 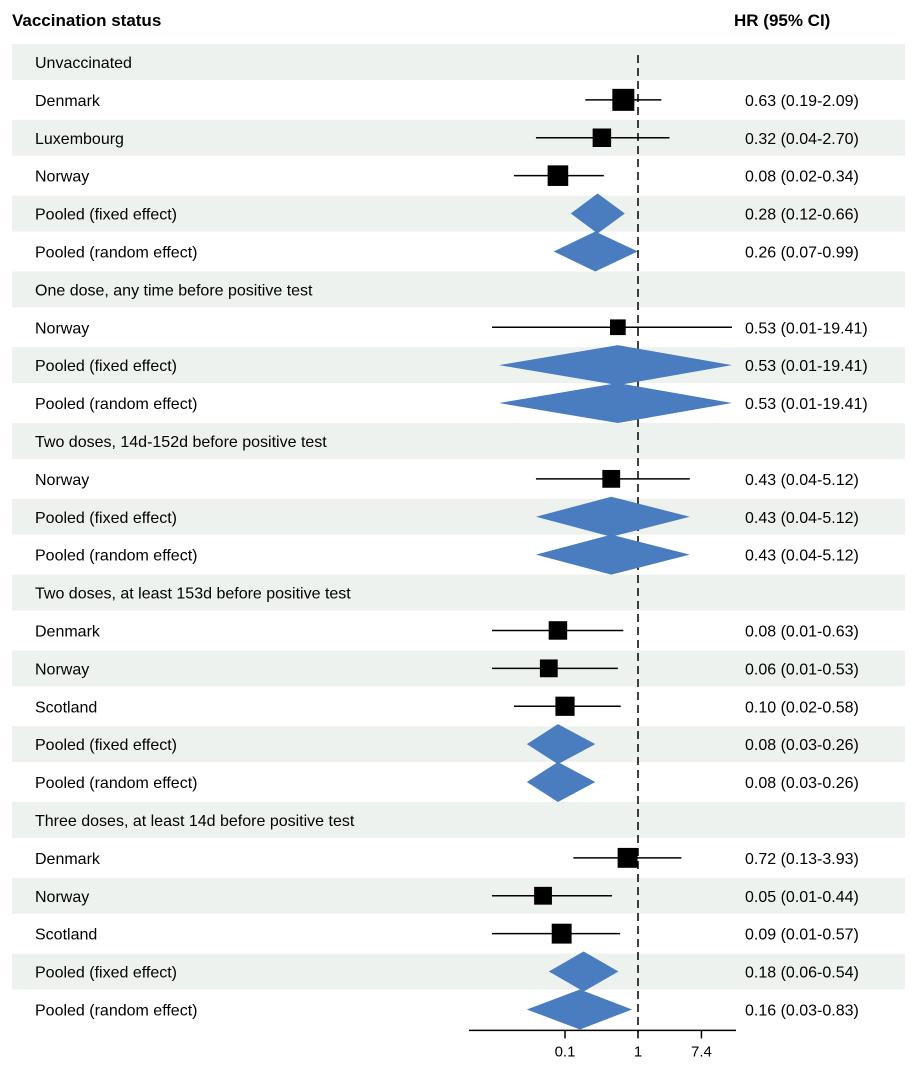 What do you see at coordinates (802, 1010) in the screenshot?
I see `hr-ci-value: 0.16 (0.03-0.83)` at bounding box center [802, 1010].